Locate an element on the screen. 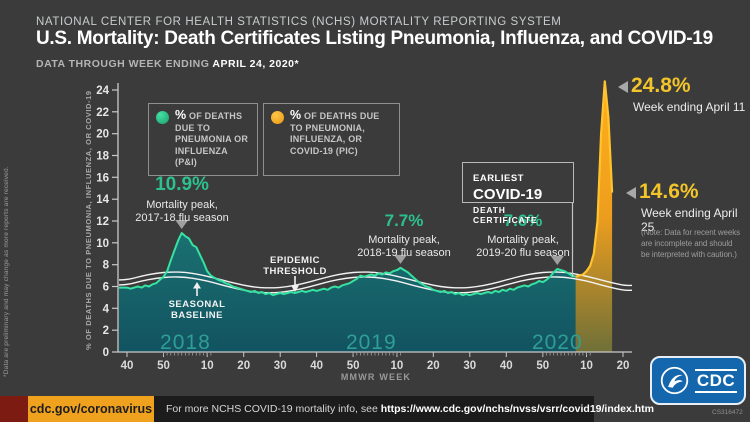 The image size is (750, 422). subtitle: DATA THROUGH WEEK ENDING APRIL 24, 2020* is located at coordinates (167, 64).